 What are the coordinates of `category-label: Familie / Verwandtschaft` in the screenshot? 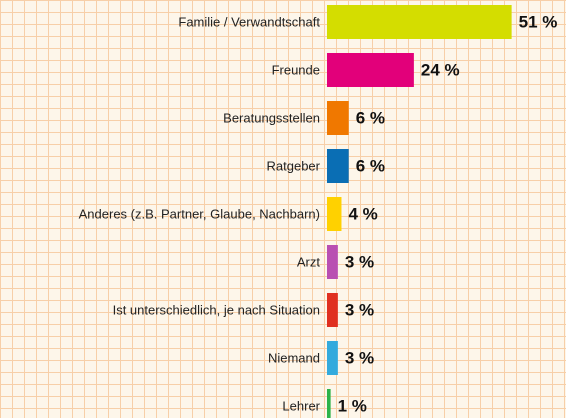 It's located at (249, 21).